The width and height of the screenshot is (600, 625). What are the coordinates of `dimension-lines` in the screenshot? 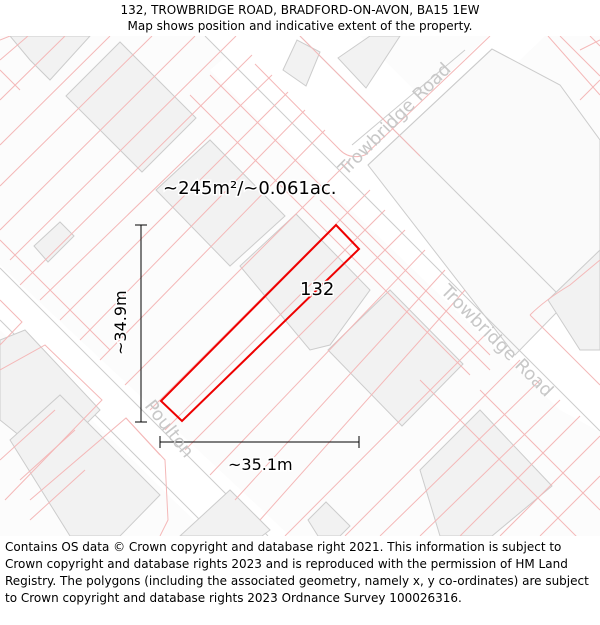 It's located at (247, 336).